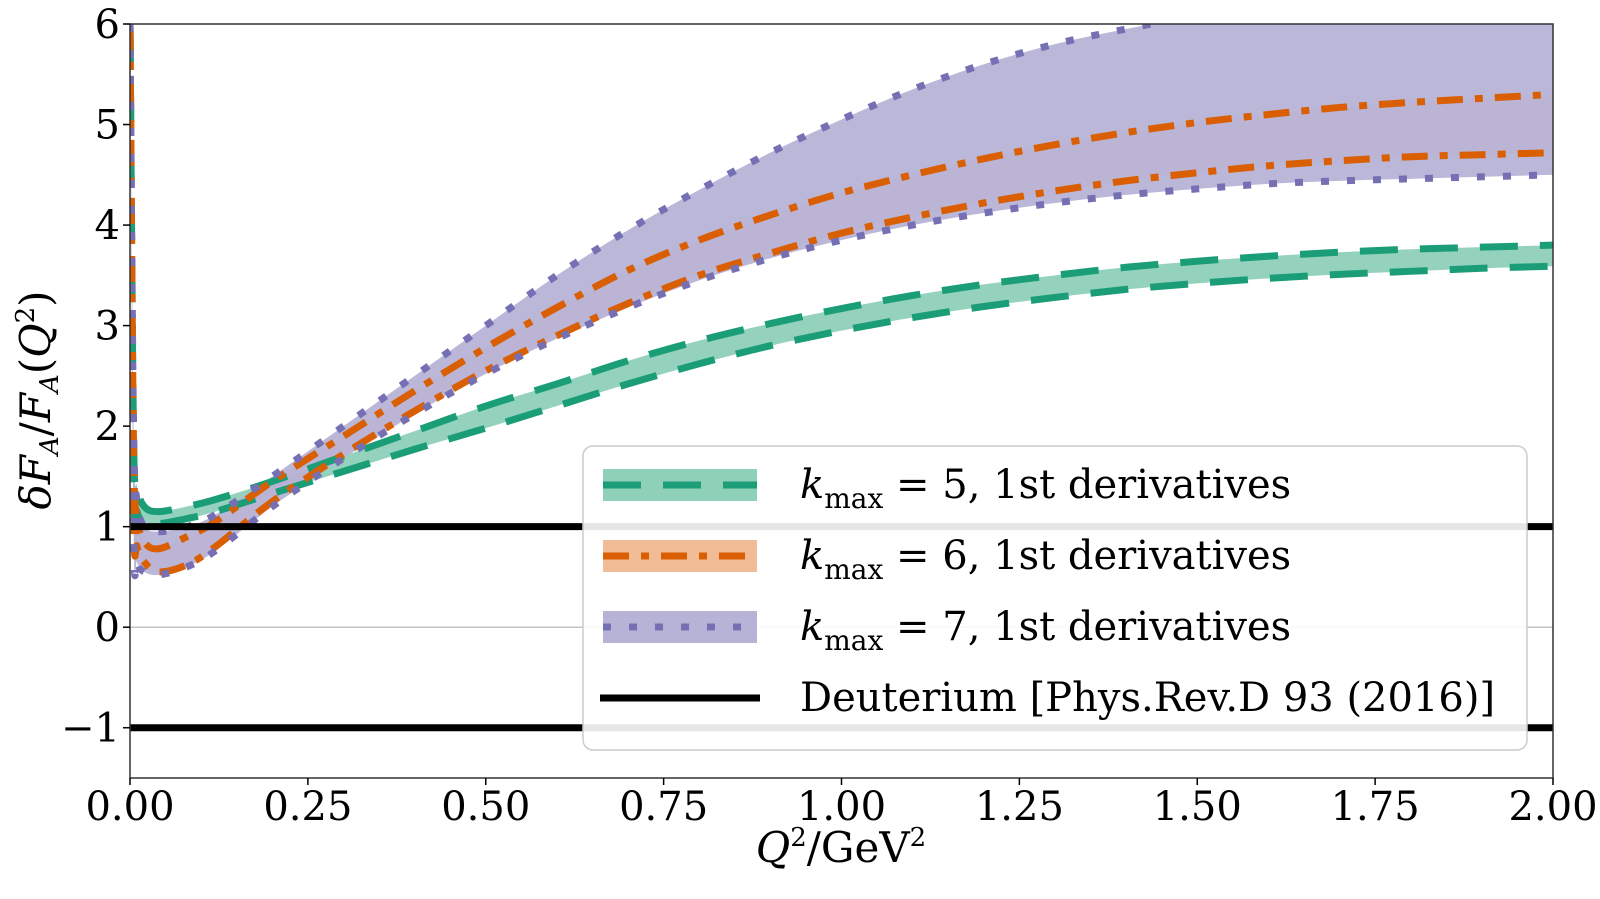 This screenshot has width=1600, height=899. I want to click on y-tick-label: 4, so click(107, 226).